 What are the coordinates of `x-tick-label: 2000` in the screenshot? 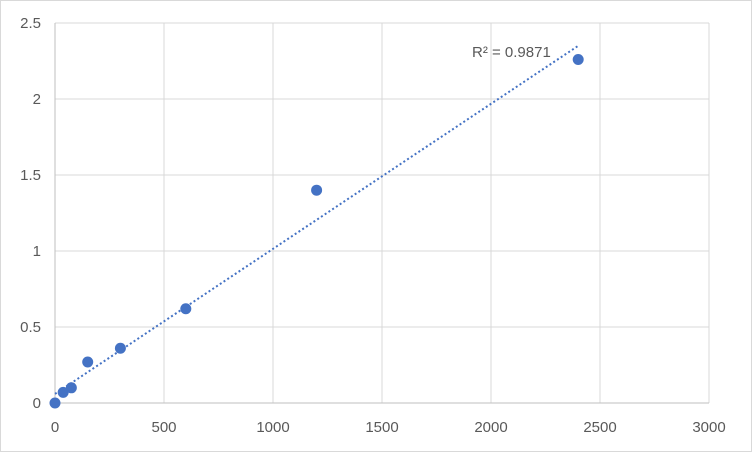 It's located at (490, 427).